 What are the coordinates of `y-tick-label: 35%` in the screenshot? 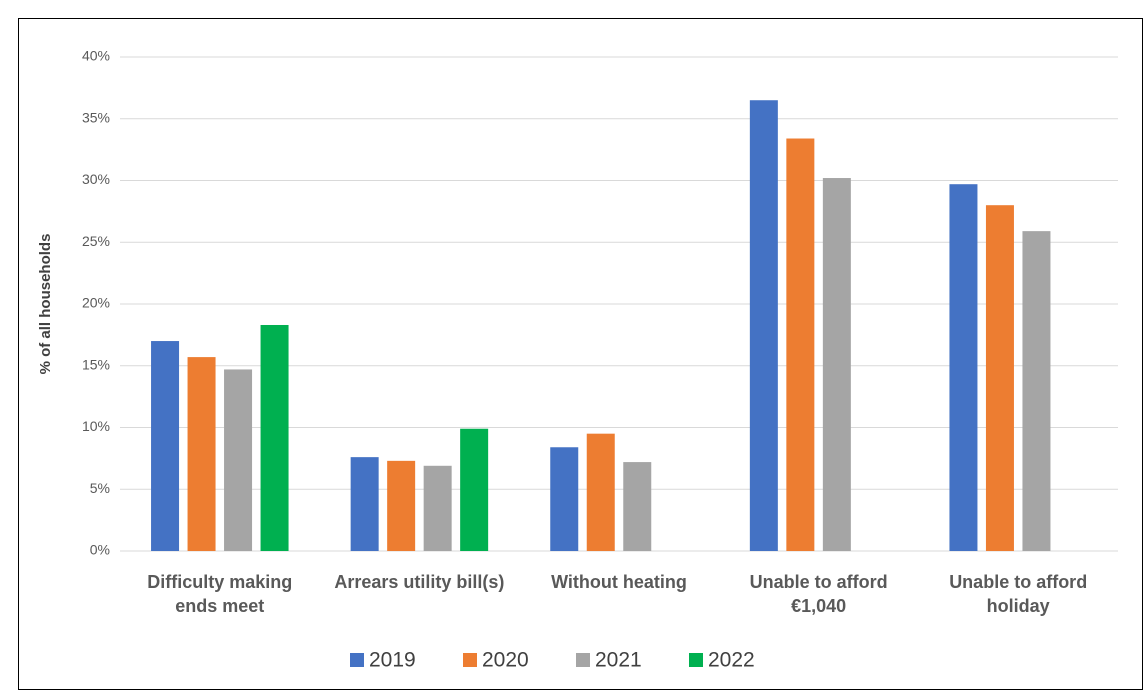 It's located at (96, 117).